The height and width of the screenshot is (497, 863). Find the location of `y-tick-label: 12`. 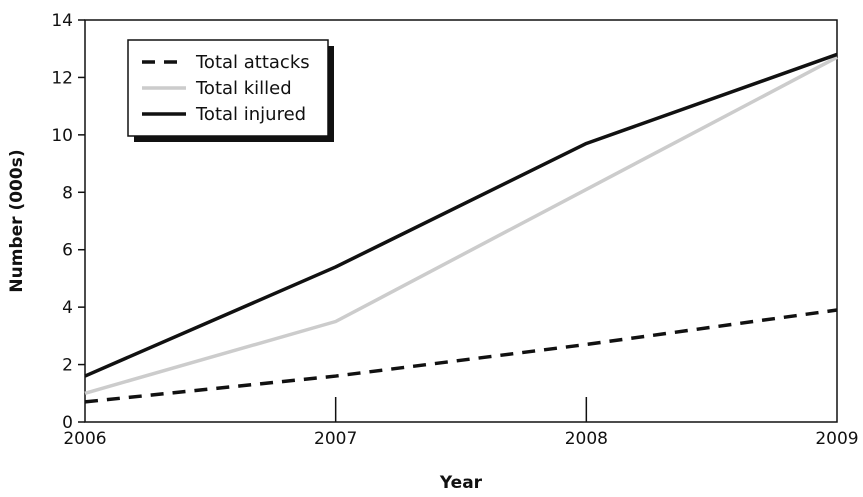

y-tick-label: 12 is located at coordinates (62, 78).